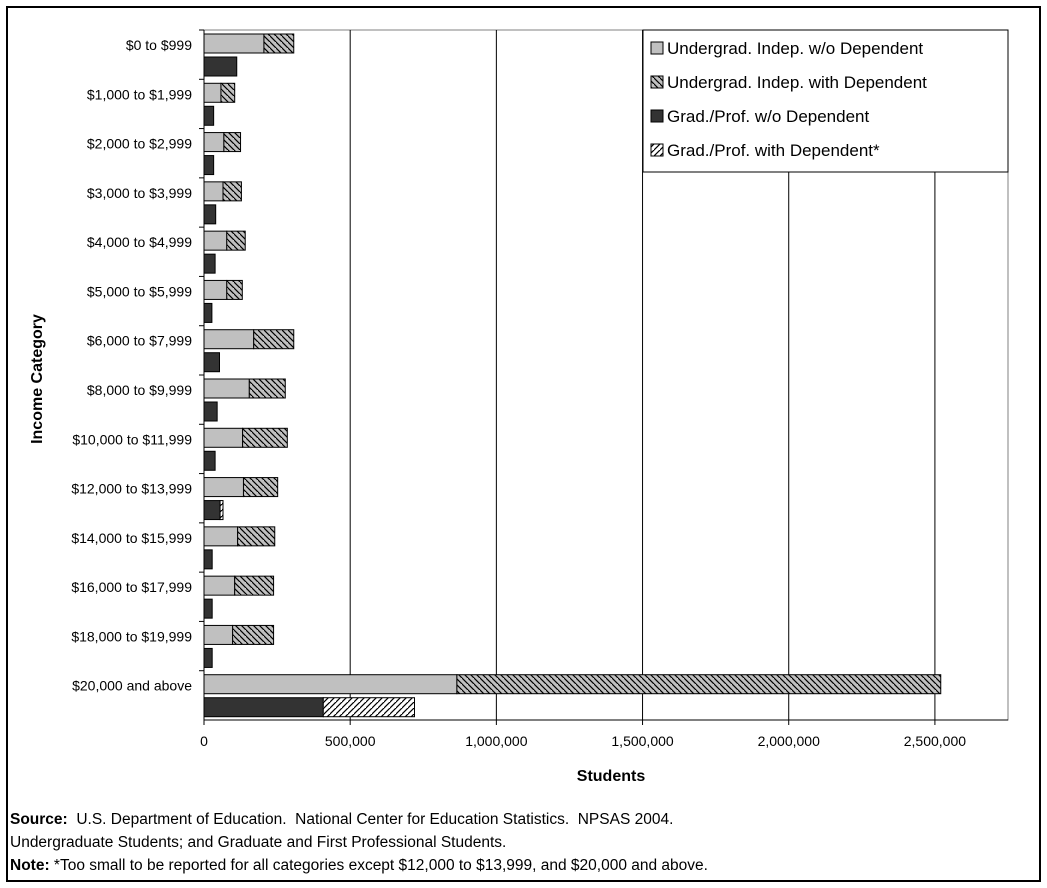 The height and width of the screenshot is (888, 1047). What do you see at coordinates (159, 45) in the screenshot?
I see `y-tick-label: $0 to $999` at bounding box center [159, 45].